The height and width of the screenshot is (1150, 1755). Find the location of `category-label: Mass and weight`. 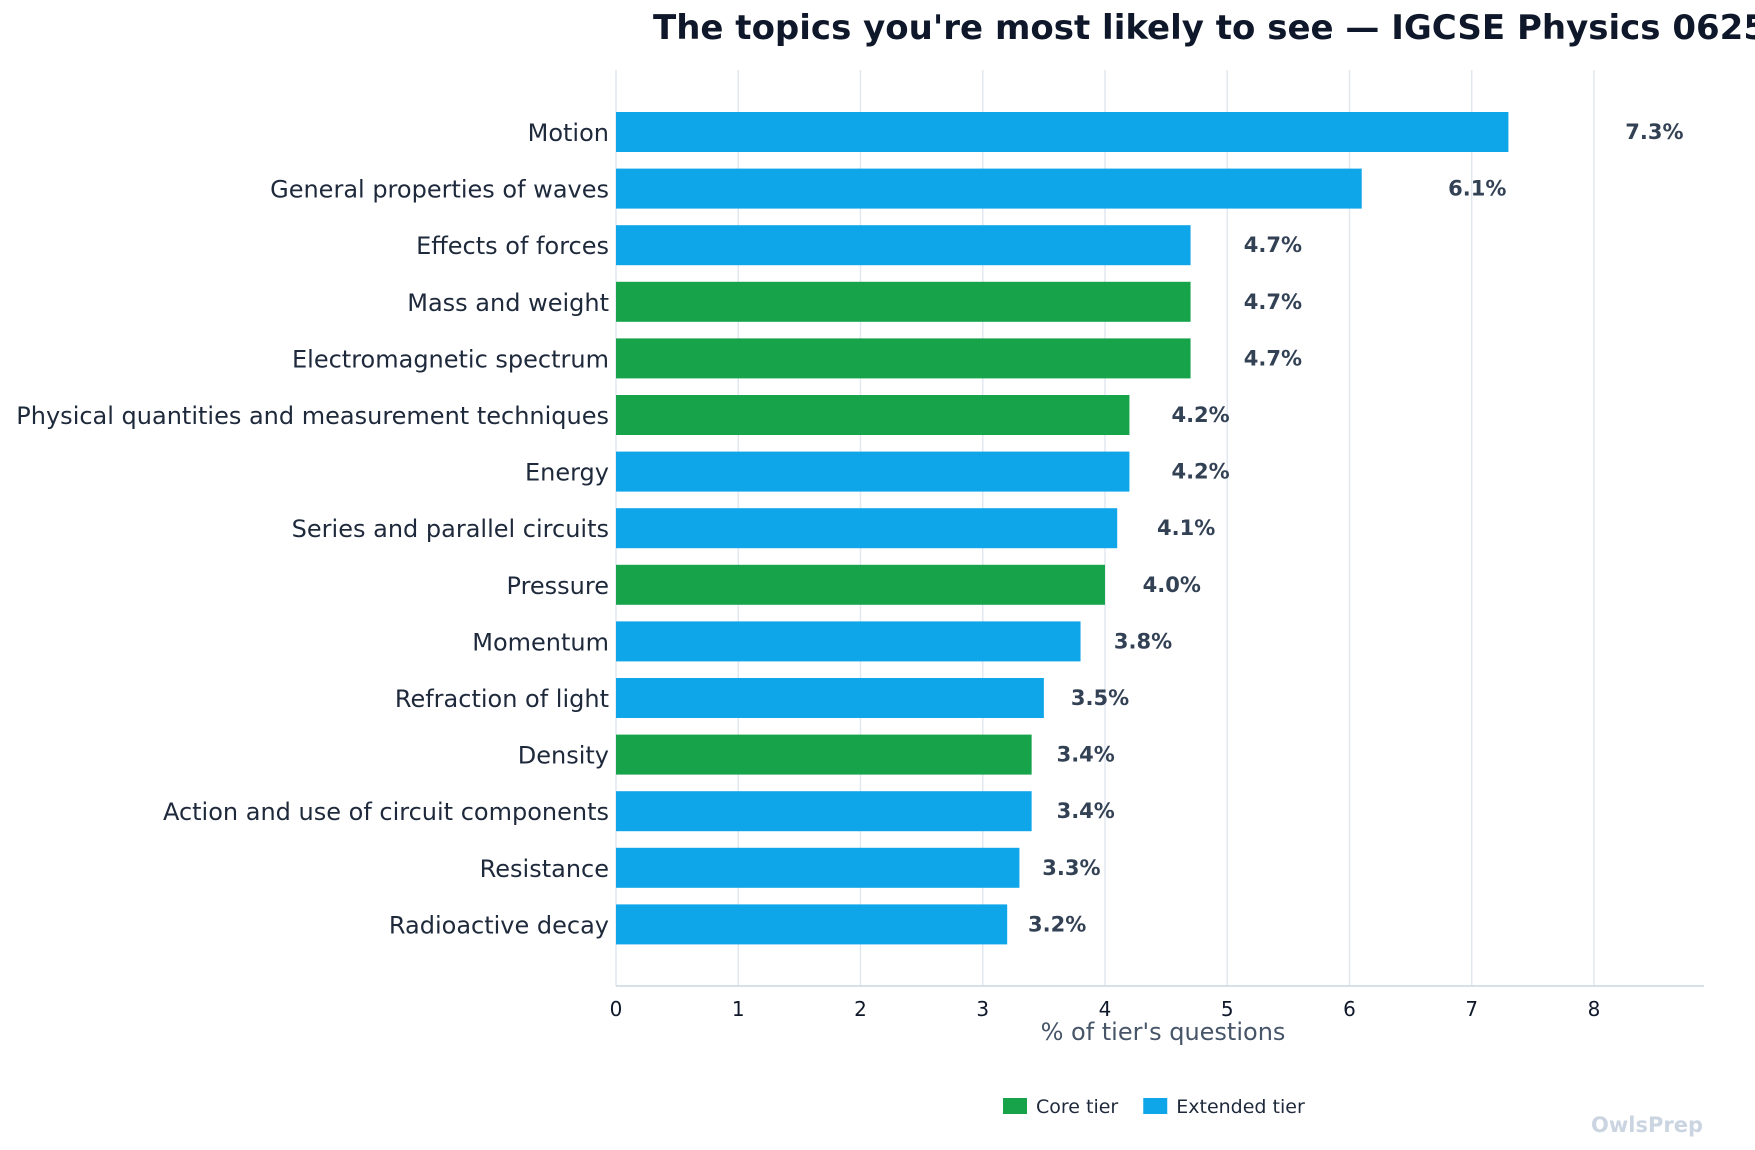

category-label: Mass and weight is located at coordinates (508, 303).